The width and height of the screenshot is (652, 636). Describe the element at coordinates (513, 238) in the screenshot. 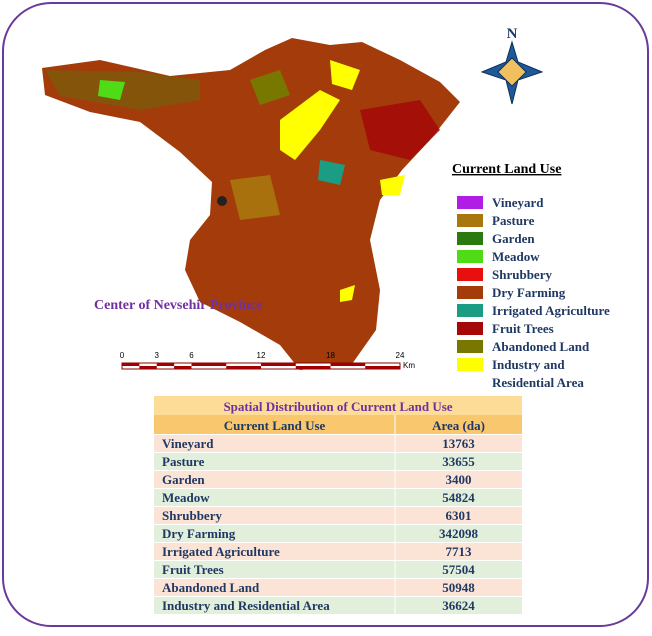

I see `legend-label: Garden` at that location.